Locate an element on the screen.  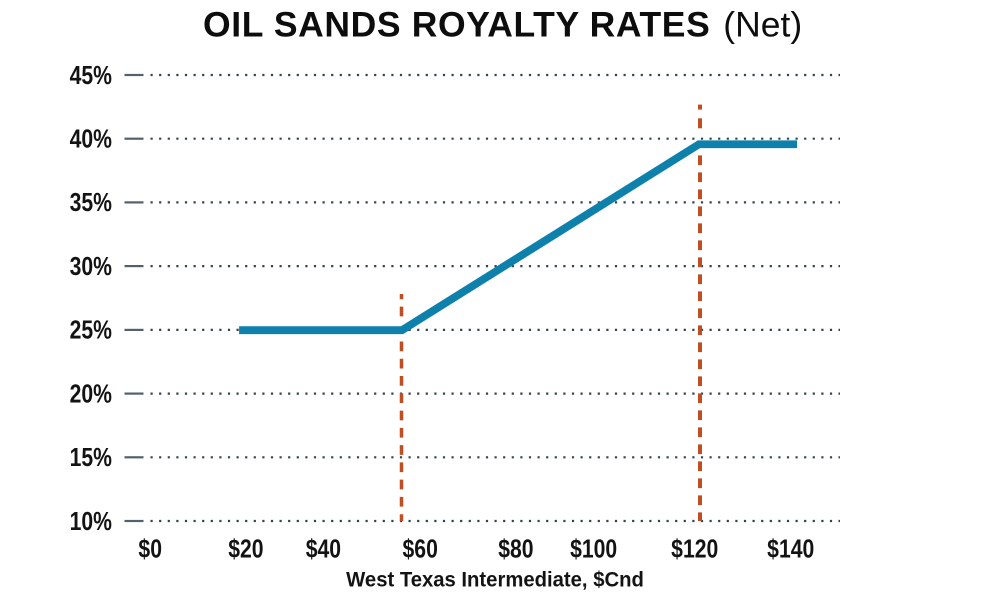
svg-text: 20% is located at coordinates (91, 394).